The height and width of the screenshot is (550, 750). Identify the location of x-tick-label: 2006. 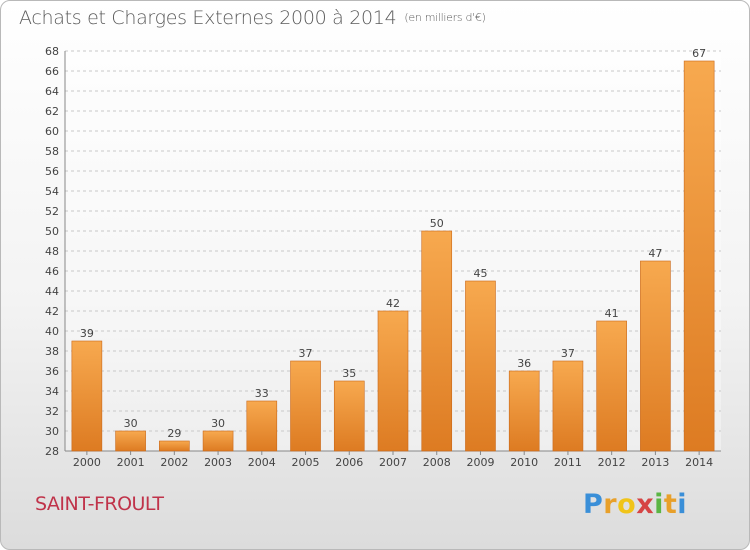
(349, 462).